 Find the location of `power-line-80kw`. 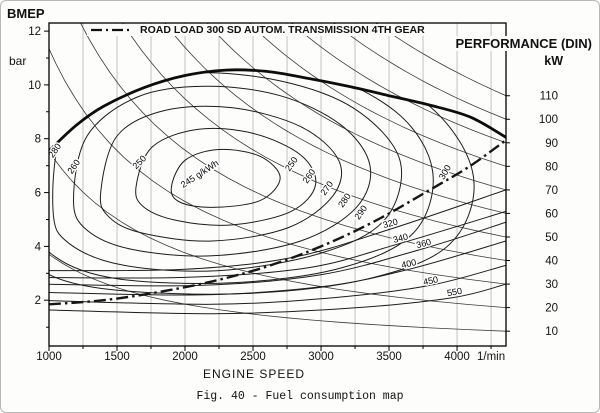

power-line-80kw is located at coordinates (377, 95).